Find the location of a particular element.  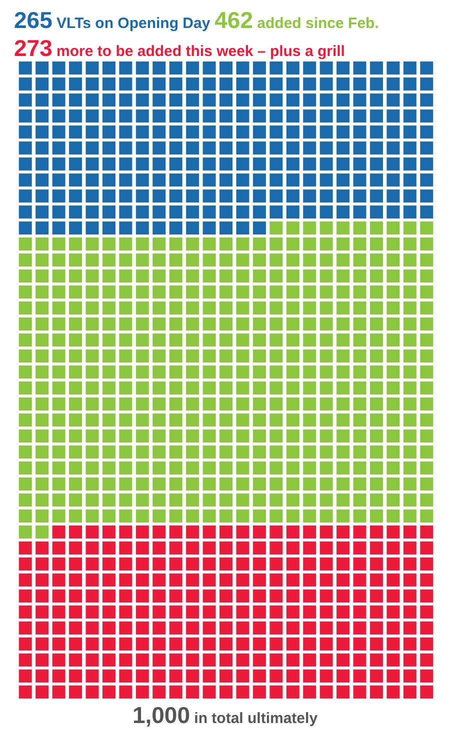

text: 1,000 in total ultimately is located at coordinates (225, 715).